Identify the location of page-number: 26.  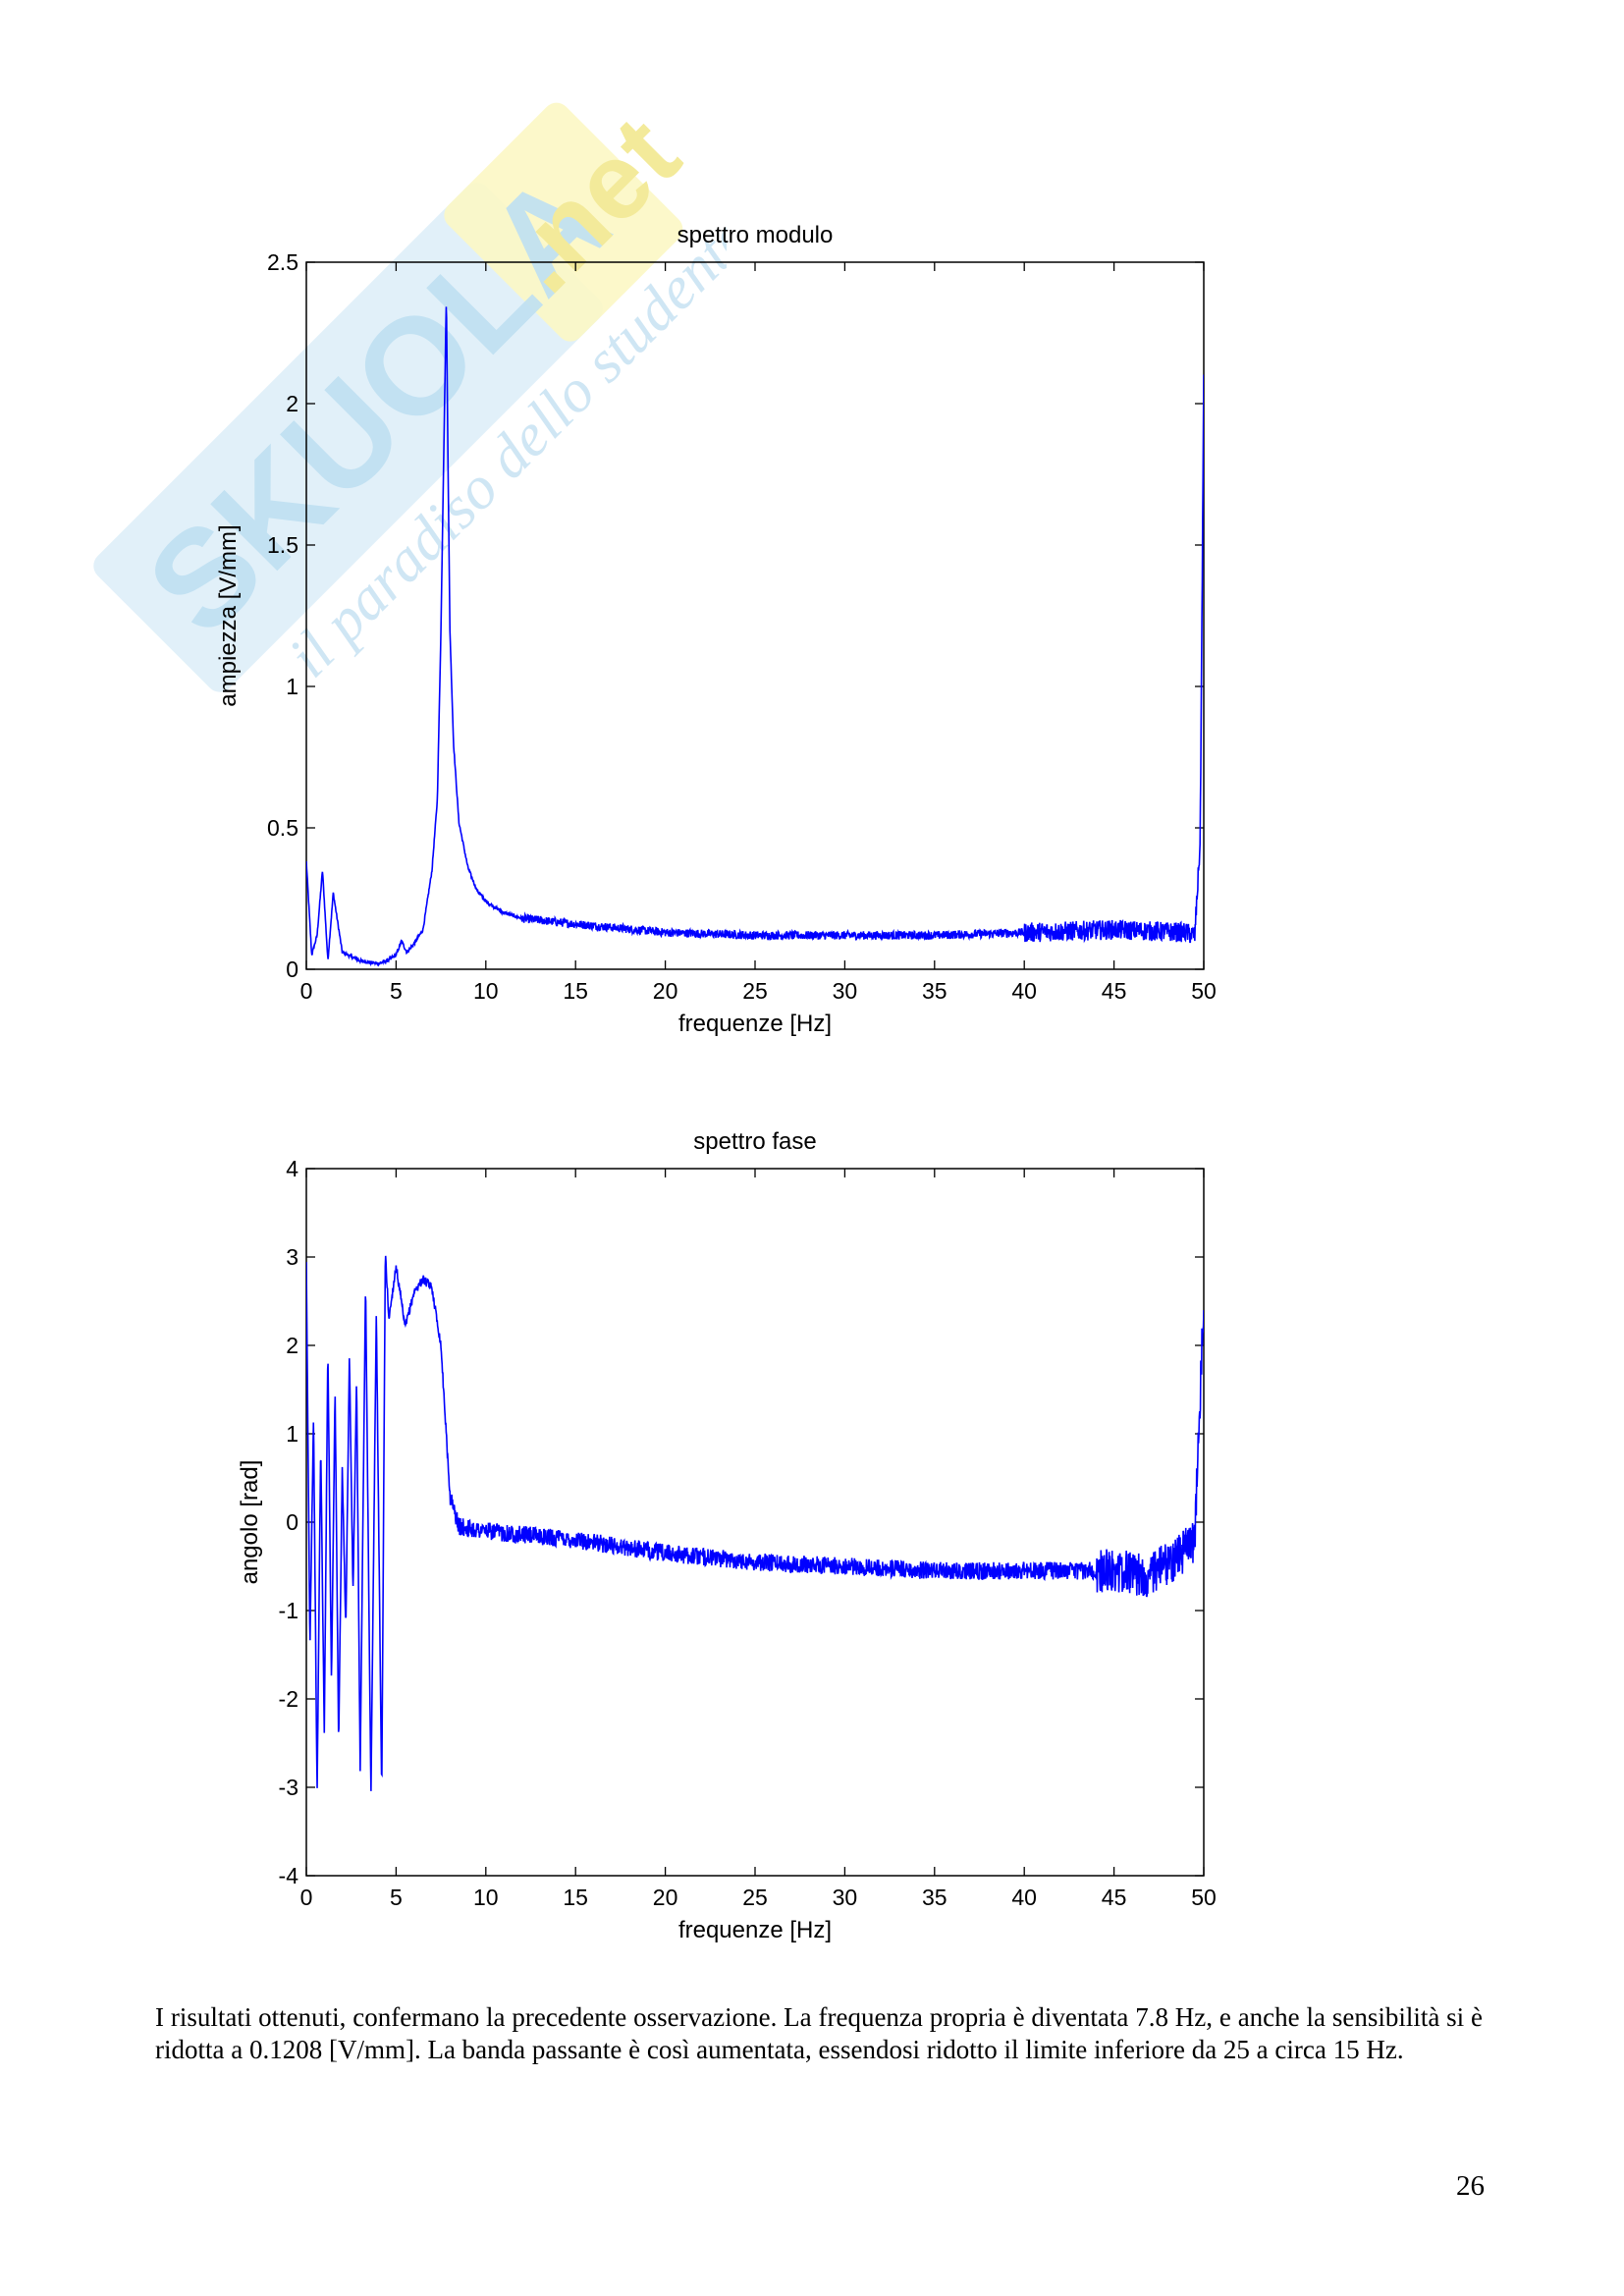
(1470, 2186).